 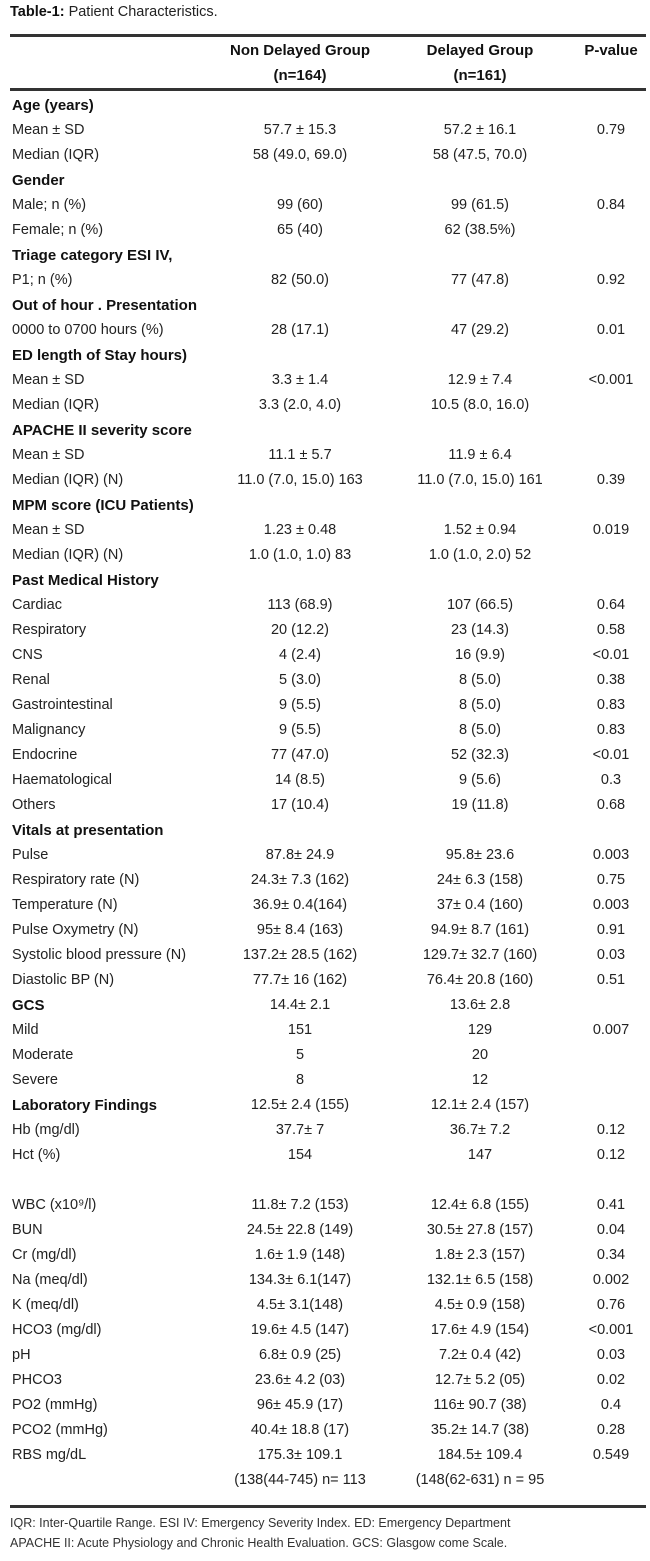 I want to click on non-delayed-value: 134.3± 6.1(147), so click(x=300, y=1280).